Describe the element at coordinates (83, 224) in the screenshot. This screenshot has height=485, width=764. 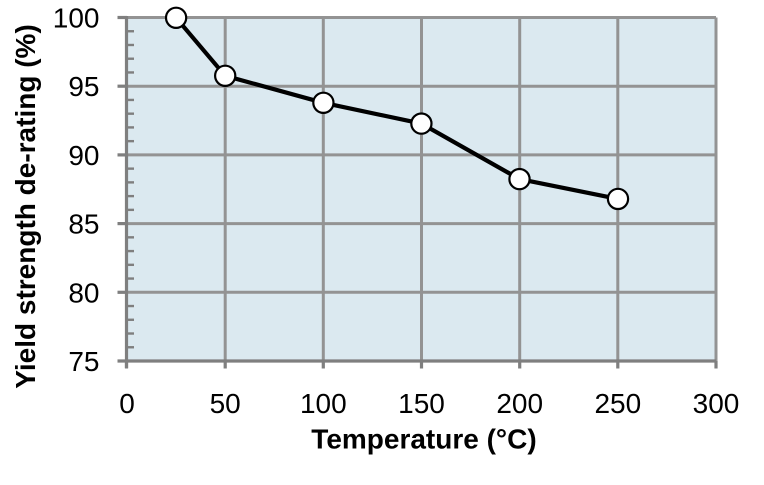
I see `svg-text: 85` at that location.